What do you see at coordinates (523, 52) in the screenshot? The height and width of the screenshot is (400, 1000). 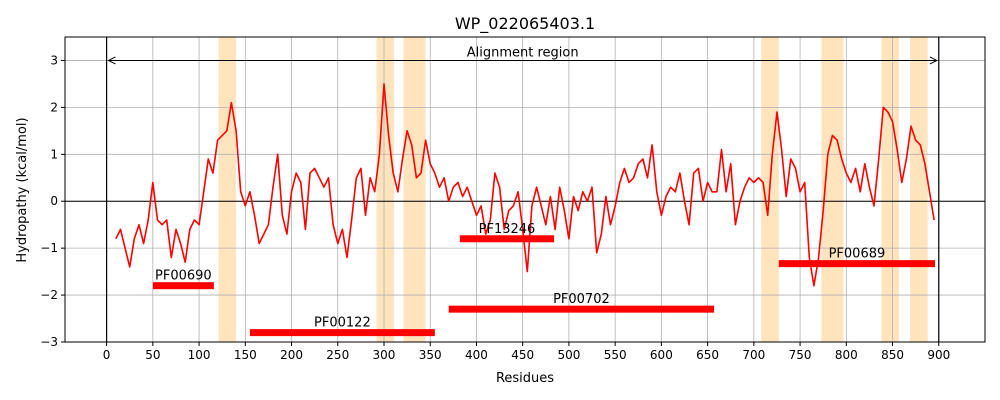 I see `alignment-region-label: Alignment region` at bounding box center [523, 52].